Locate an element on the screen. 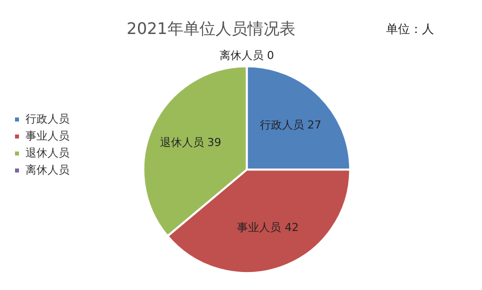 The width and height of the screenshot is (482, 290). data-label: 42 is located at coordinates (291, 227).